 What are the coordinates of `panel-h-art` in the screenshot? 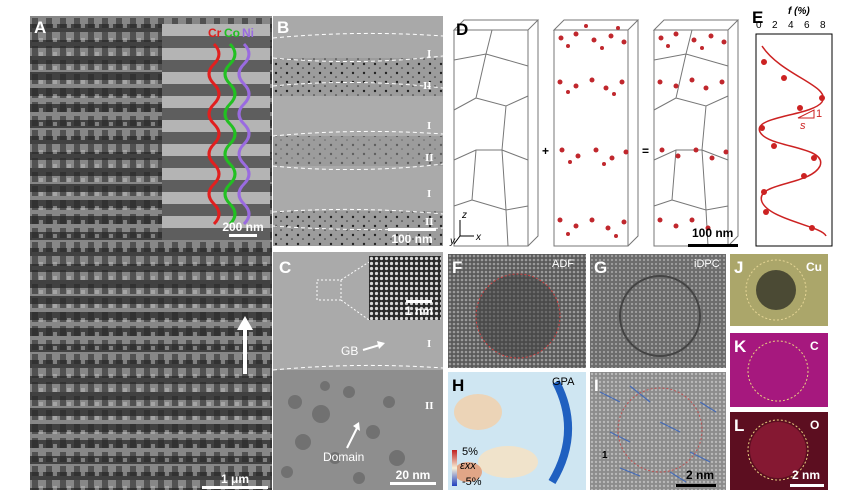 It's located at (517, 431).